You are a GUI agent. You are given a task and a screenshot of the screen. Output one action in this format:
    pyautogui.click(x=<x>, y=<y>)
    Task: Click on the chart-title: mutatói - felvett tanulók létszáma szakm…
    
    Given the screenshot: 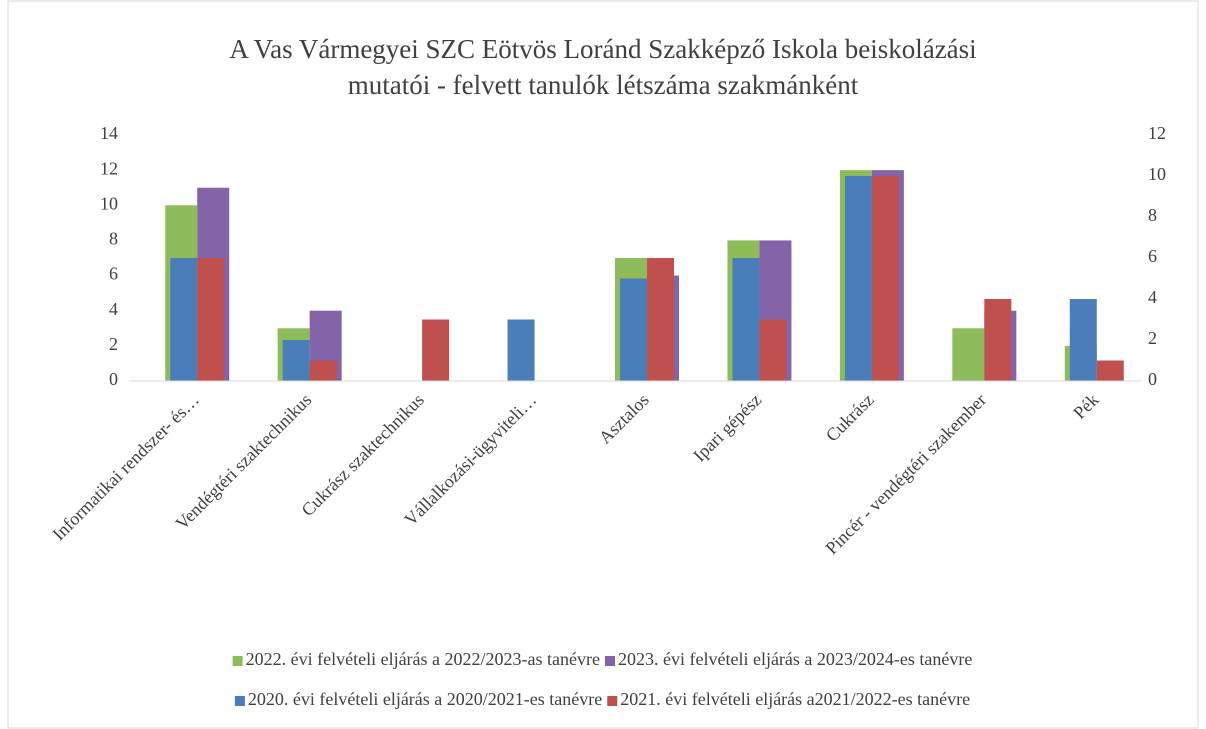 What is the action you would take?
    pyautogui.click(x=603, y=85)
    